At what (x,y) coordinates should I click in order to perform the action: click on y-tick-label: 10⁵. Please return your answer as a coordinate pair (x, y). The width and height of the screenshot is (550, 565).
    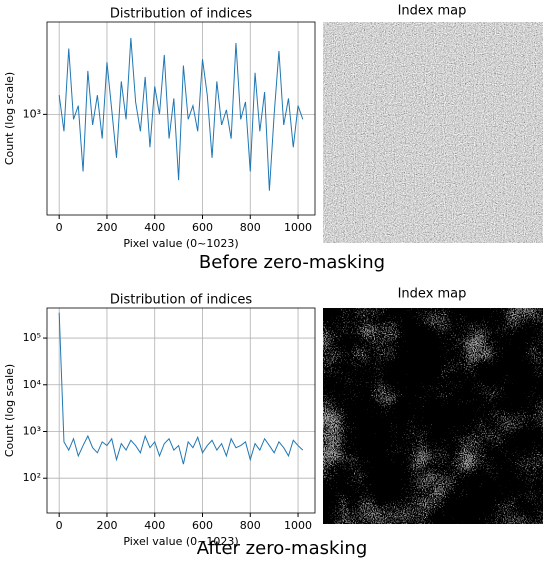
    Looking at the image, I should click on (32, 337).